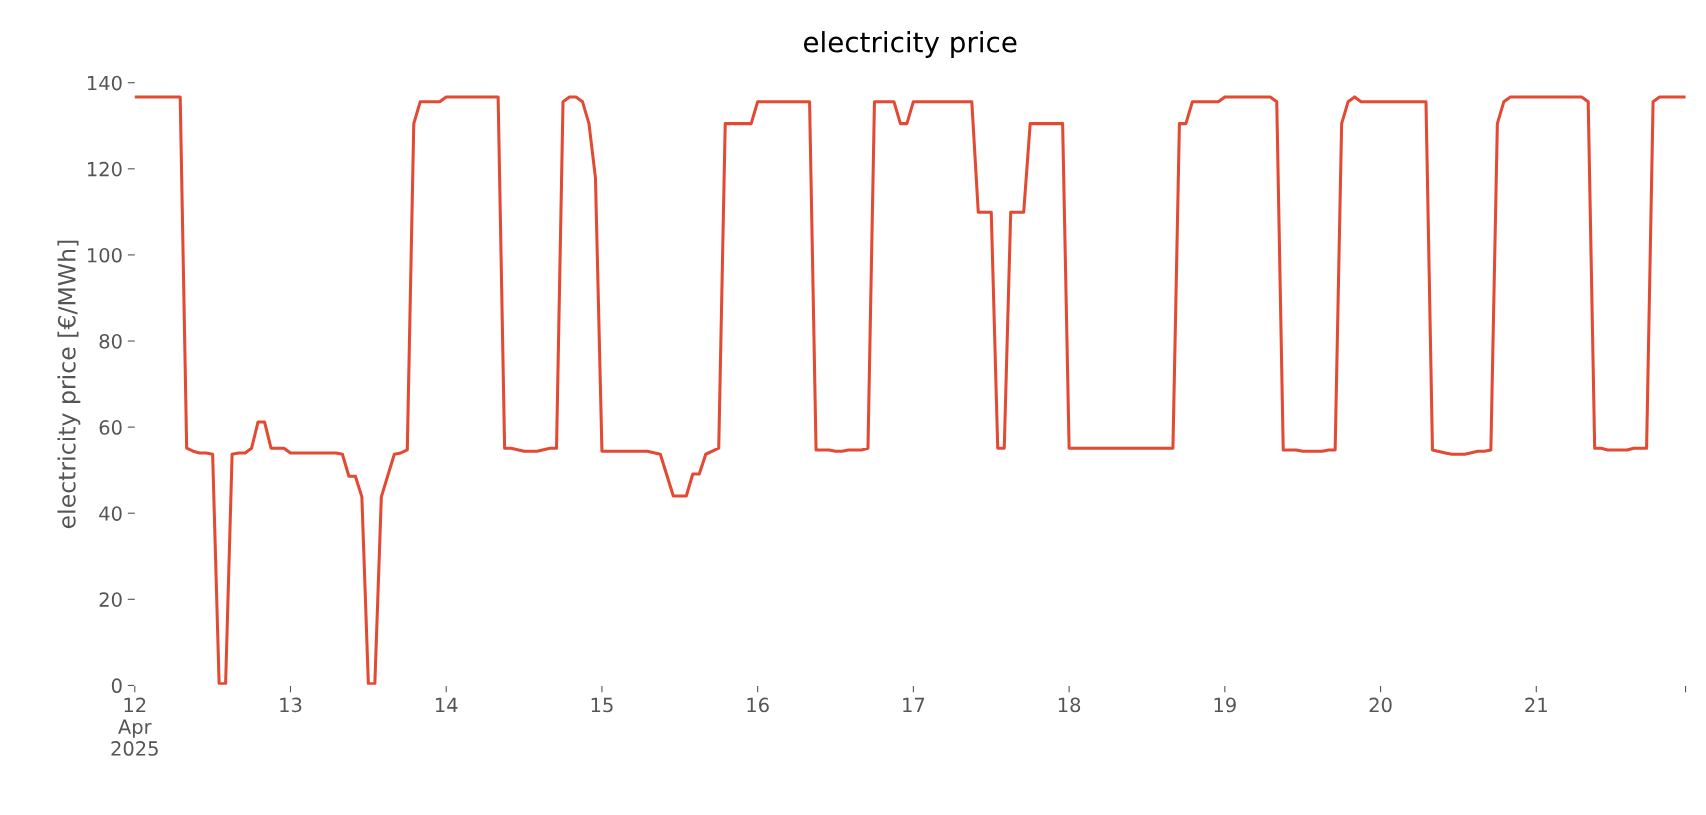 Image resolution: width=1706 pixels, height=815 pixels. Describe the element at coordinates (758, 705) in the screenshot. I see `x-tick-label: 16` at that location.